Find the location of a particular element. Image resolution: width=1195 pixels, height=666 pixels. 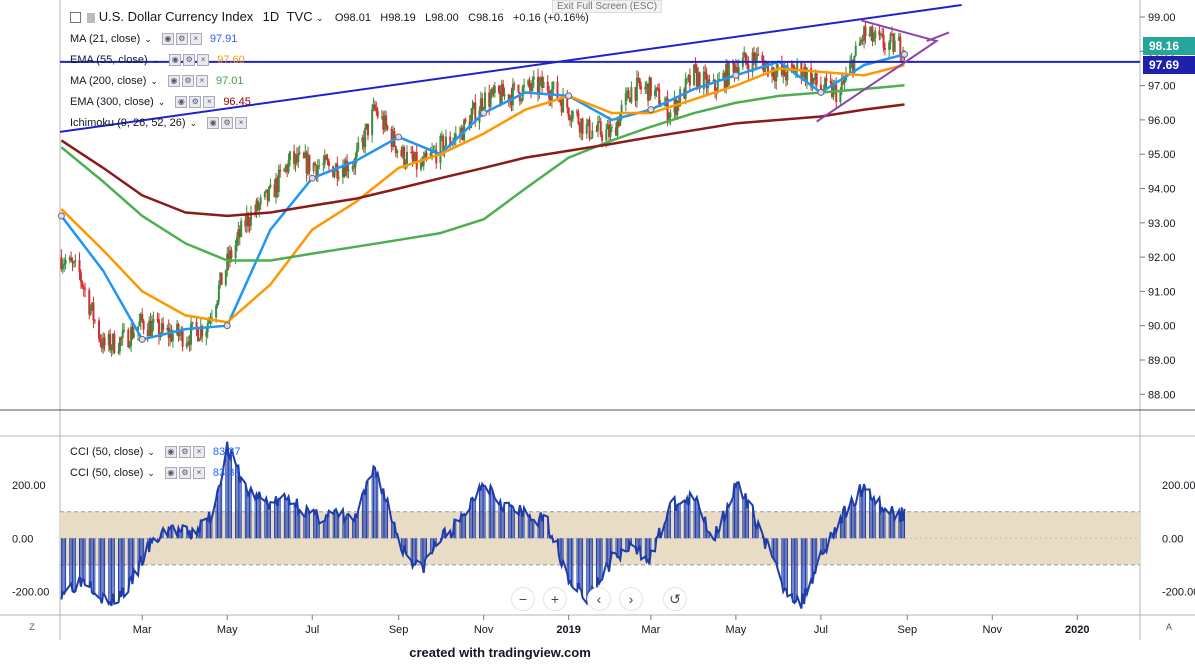

zoom-out-button: − is located at coordinates (523, 599).